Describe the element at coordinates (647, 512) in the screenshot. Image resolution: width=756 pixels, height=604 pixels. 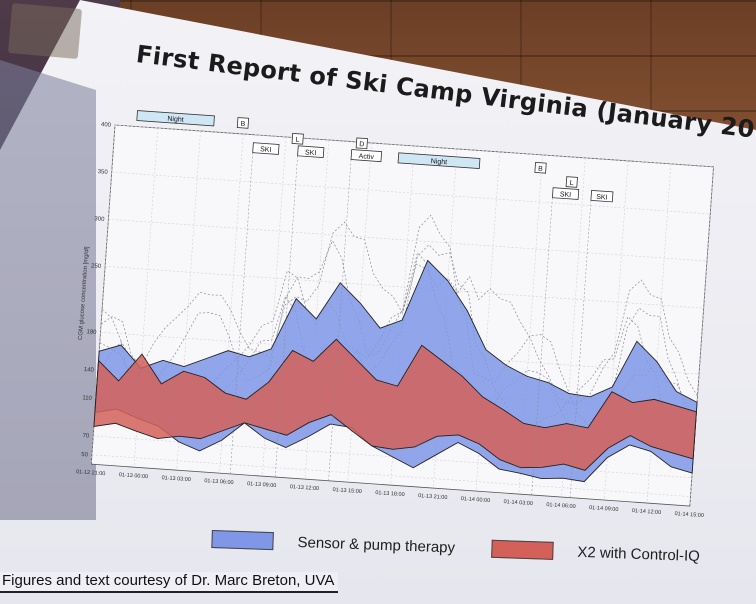
I see `x-tick-label: 01-14 12:00` at that location.